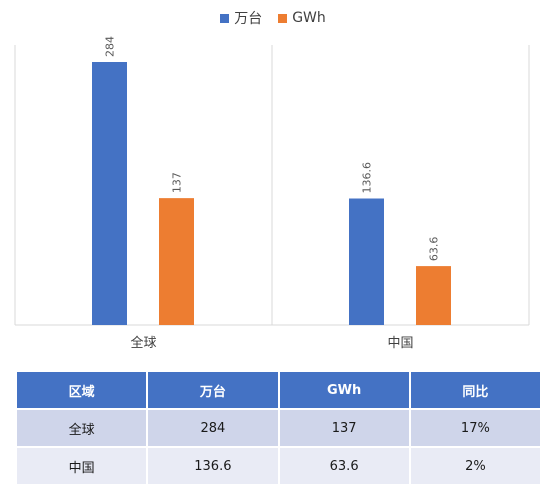  What do you see at coordinates (434, 249) in the screenshot?
I see `data-label-2-2: 63.6` at bounding box center [434, 249].